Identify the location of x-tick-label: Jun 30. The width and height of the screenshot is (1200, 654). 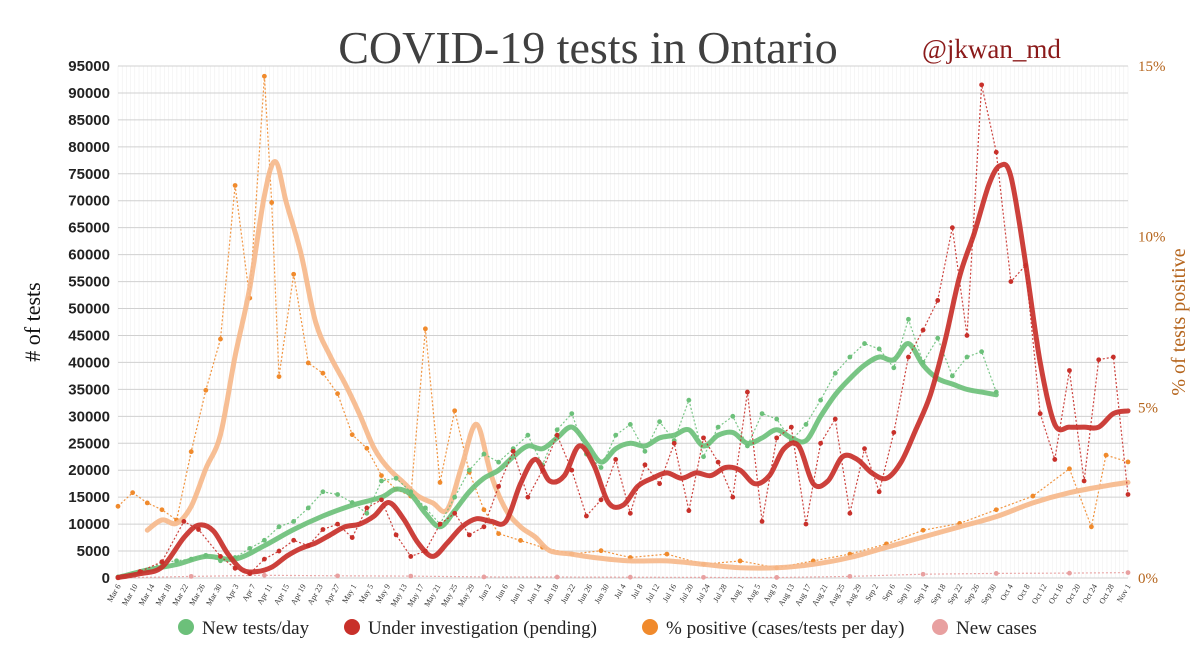
(602, 594).